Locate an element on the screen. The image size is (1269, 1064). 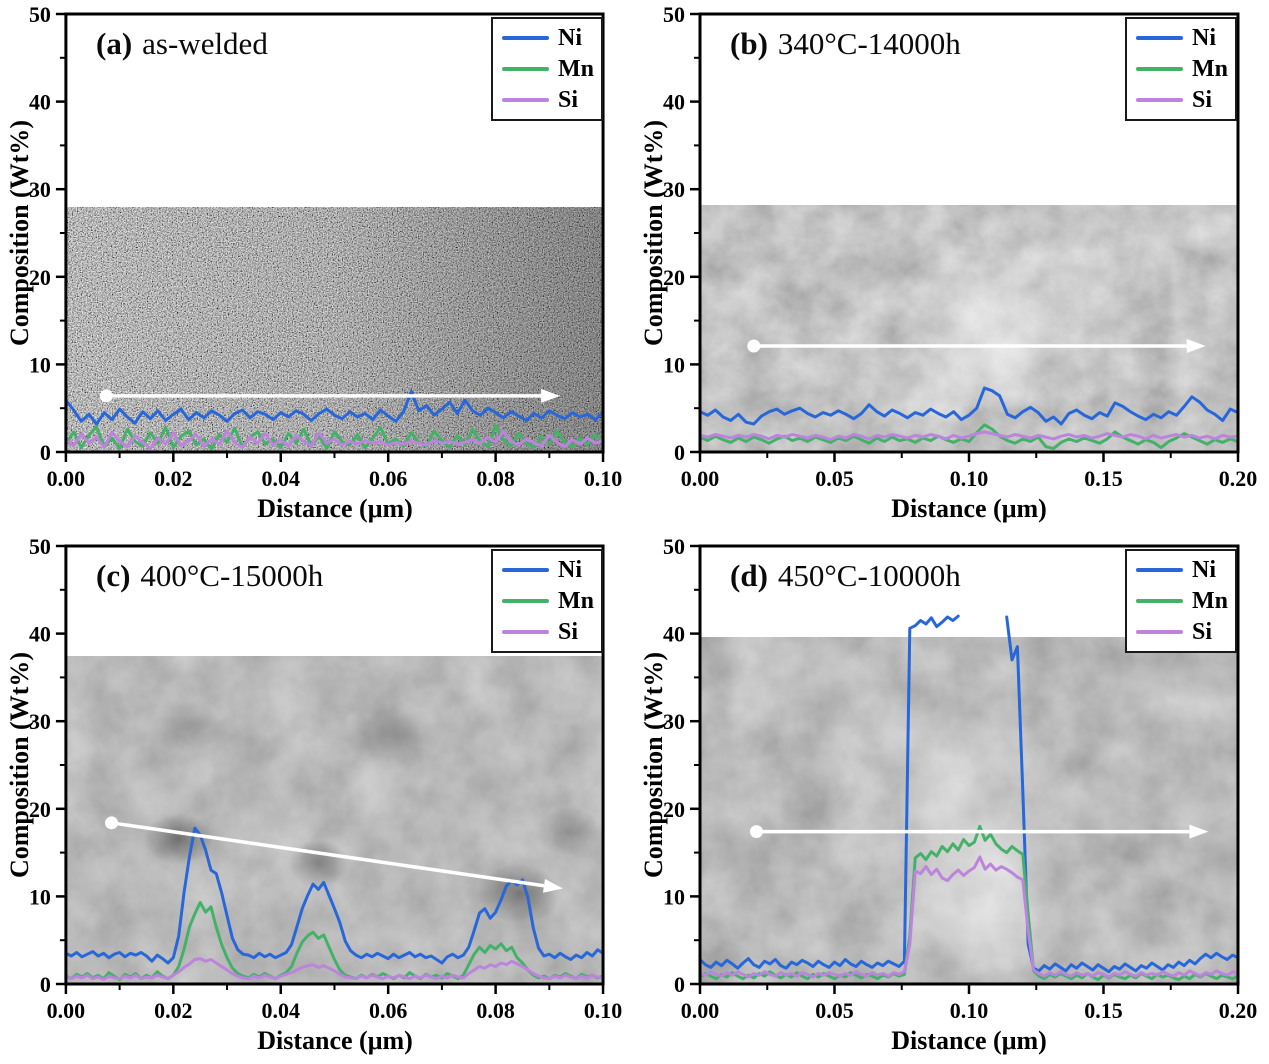
panel-letter: (a) is located at coordinates (114, 43).